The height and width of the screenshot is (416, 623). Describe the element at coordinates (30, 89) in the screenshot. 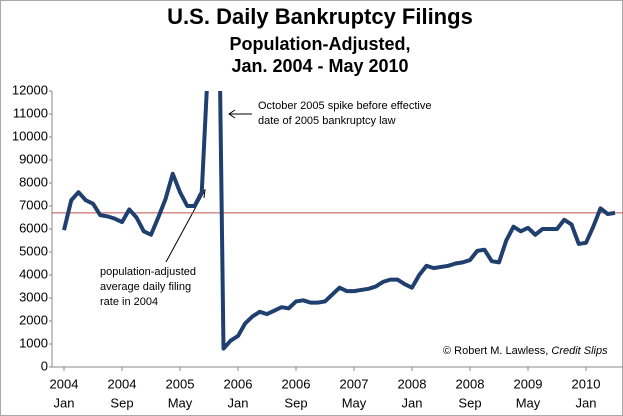

I see `y-tick-label: 12000` at that location.